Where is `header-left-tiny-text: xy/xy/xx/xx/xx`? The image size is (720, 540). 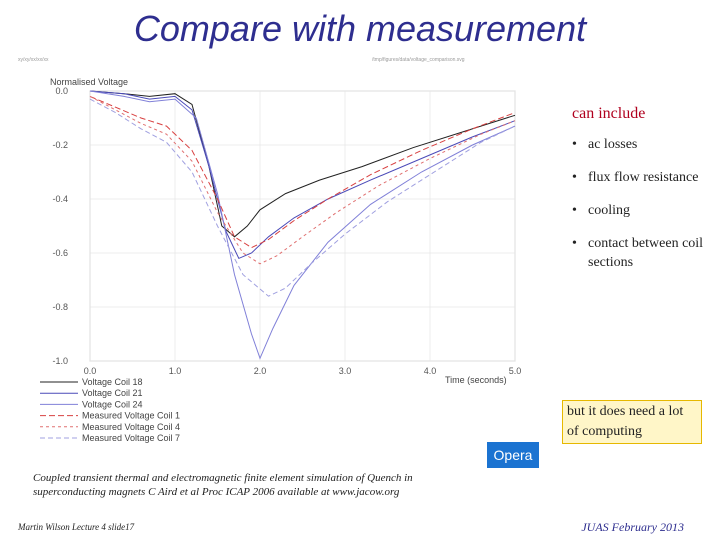
header-left-tiny-text: xy/xy/xx/xx/xx is located at coordinates (33, 60).